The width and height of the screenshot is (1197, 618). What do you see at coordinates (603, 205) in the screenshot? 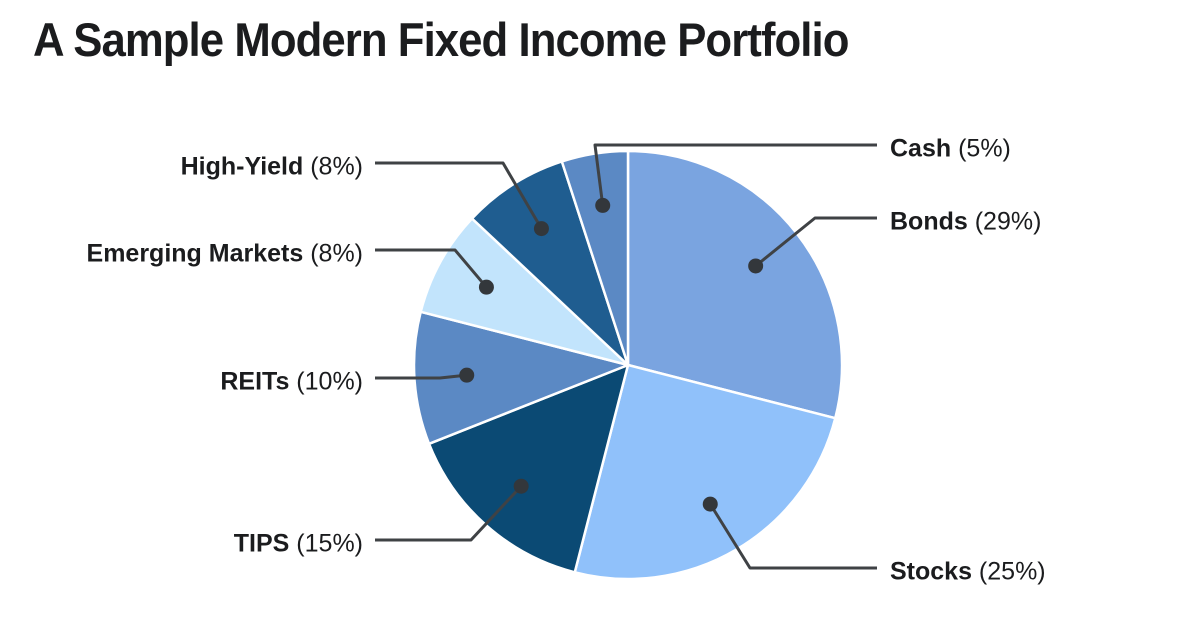
I see `slice-dot-cash` at bounding box center [603, 205].